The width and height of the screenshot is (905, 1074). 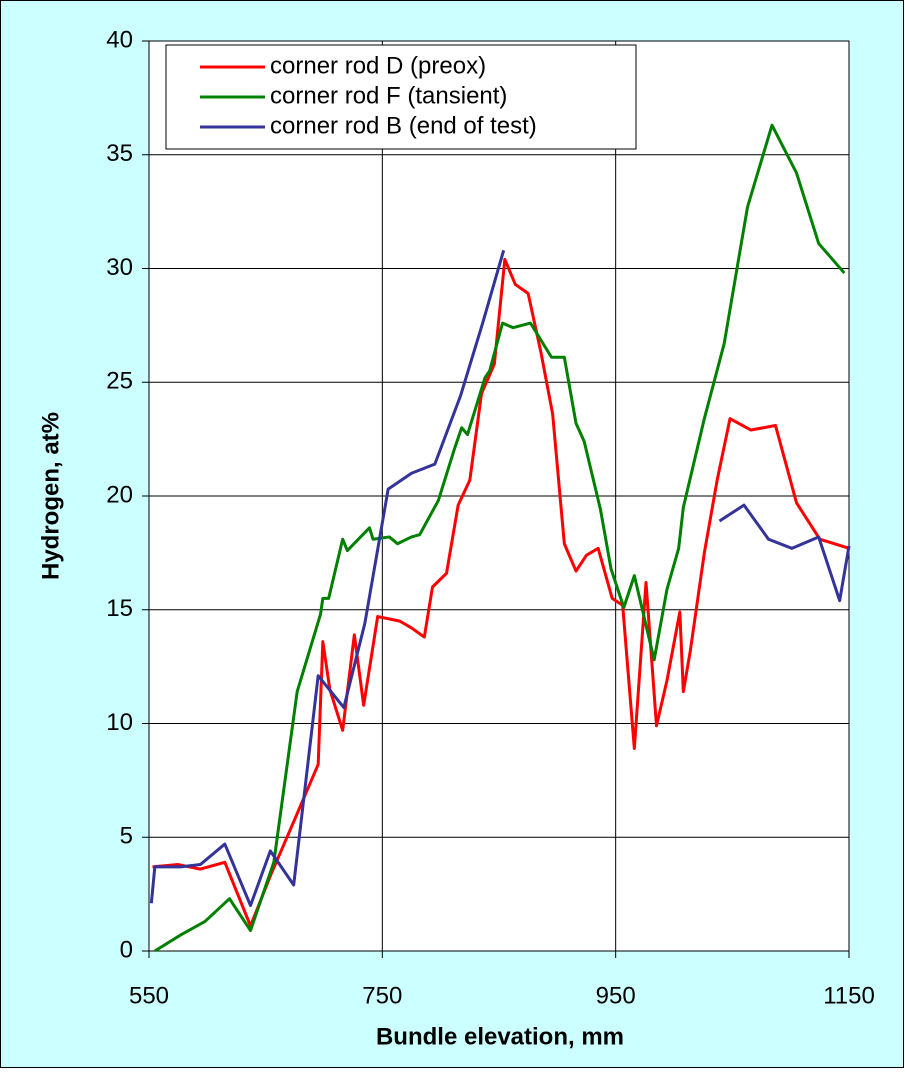 What do you see at coordinates (119, 39) in the screenshot?
I see `y-tick-label: 40` at bounding box center [119, 39].